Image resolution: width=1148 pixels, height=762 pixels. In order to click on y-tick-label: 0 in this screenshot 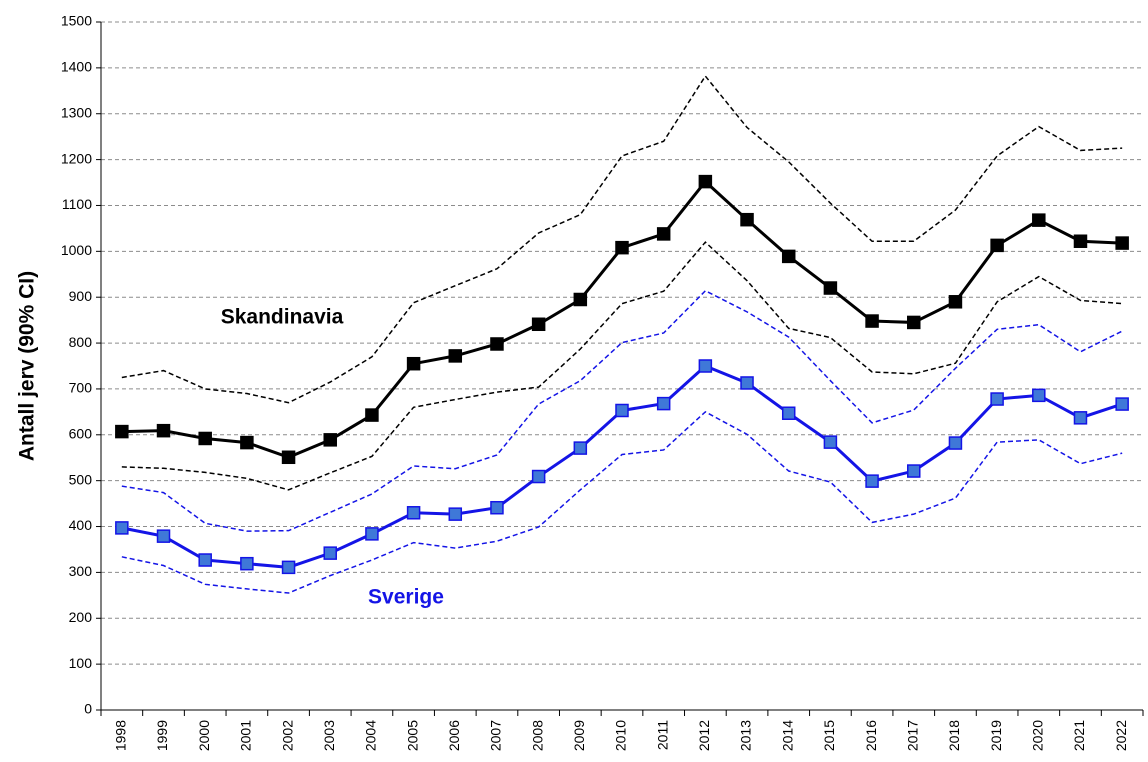, I will do `click(88, 709)`.